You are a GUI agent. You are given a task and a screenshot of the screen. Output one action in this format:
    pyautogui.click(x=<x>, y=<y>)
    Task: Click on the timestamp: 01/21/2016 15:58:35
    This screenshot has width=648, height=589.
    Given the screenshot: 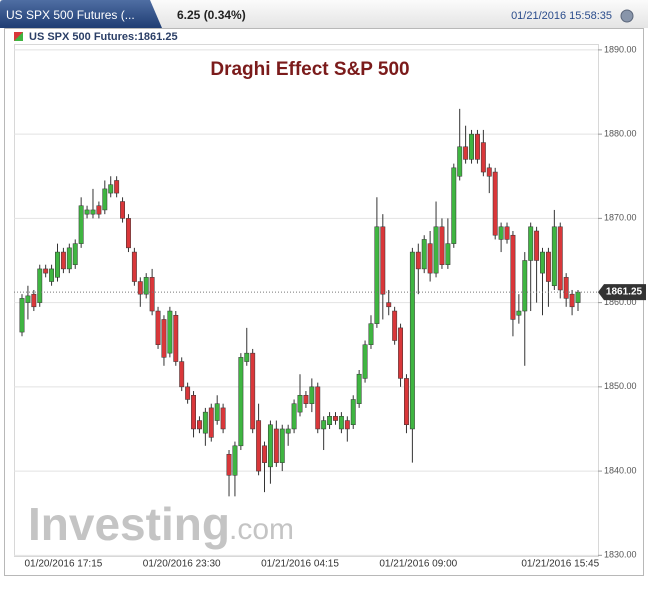 What is the action you would take?
    pyautogui.click(x=561, y=16)
    